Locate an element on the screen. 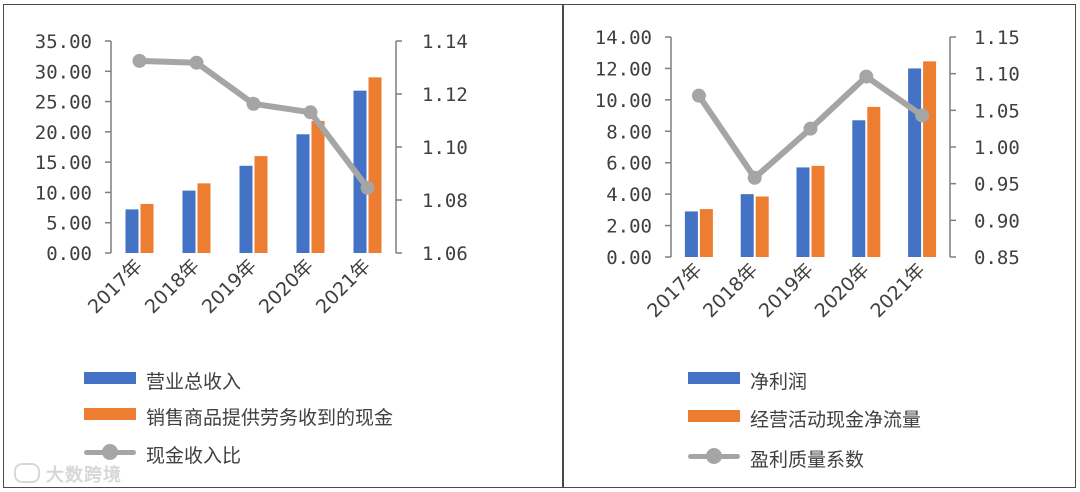 The width and height of the screenshot is (1080, 492). legend-label-cash-ratio: 现金收入比 is located at coordinates (194, 456).